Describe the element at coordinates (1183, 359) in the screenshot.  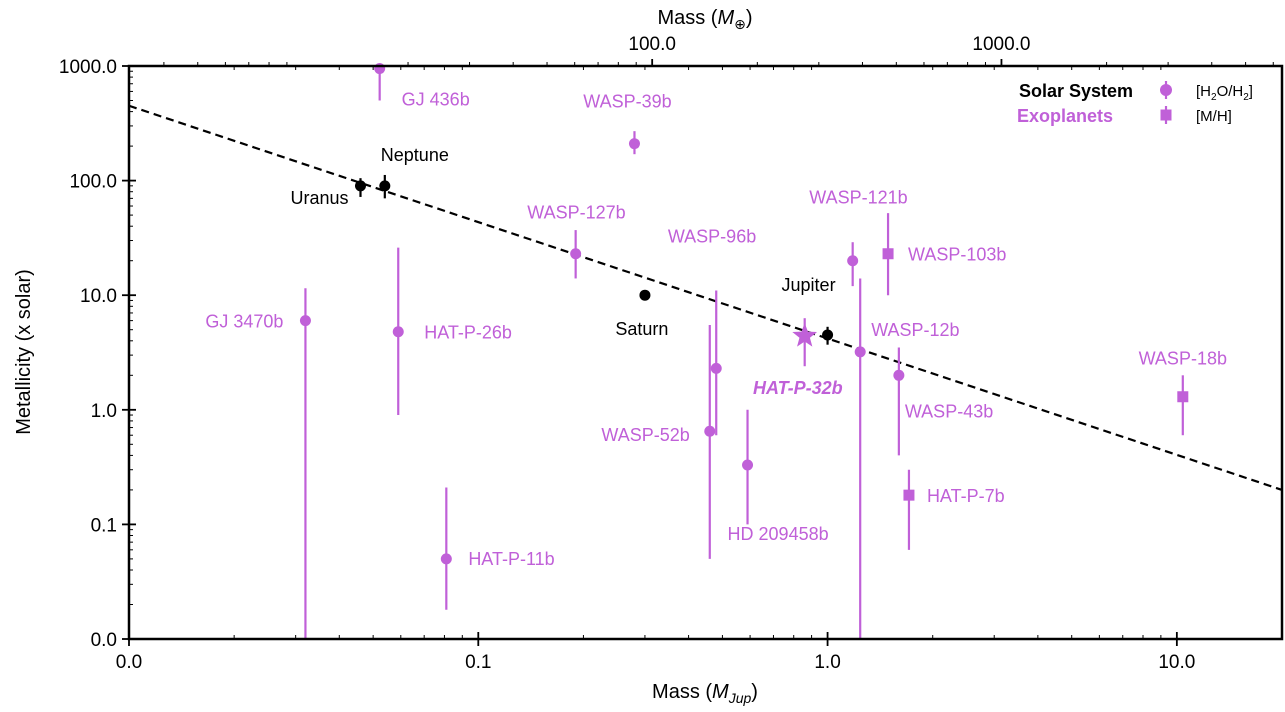
I see `point-label: WASP-18b` at that location.